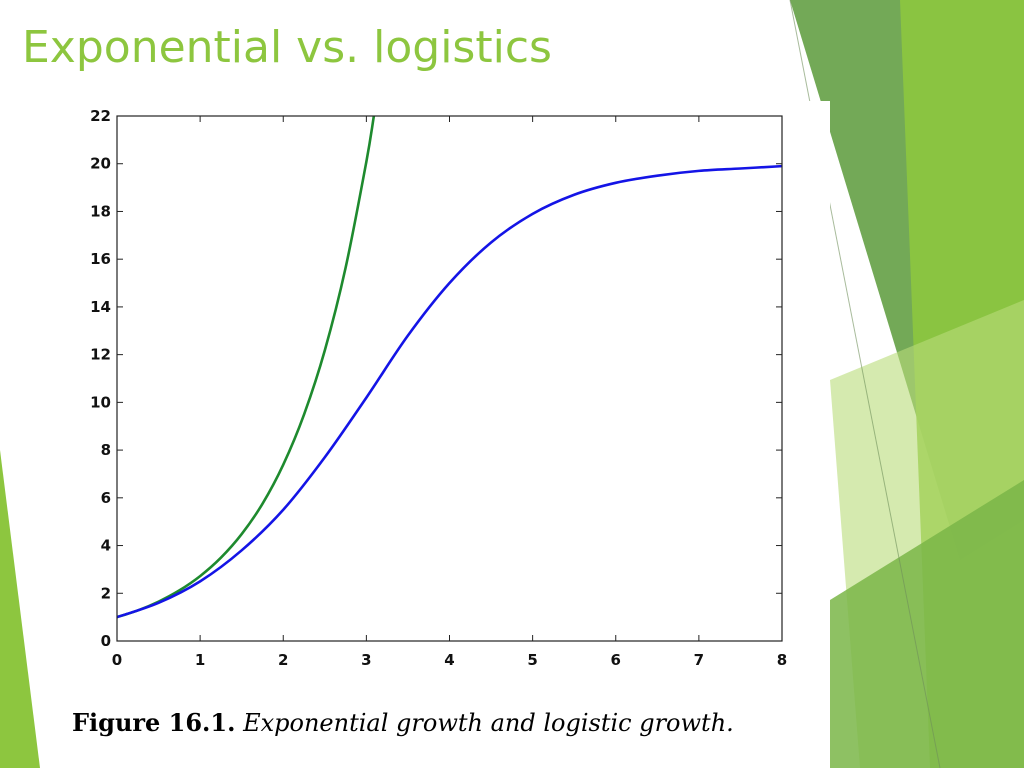  Describe the element at coordinates (616, 660) in the screenshot. I see `x-tick-label: 6` at that location.